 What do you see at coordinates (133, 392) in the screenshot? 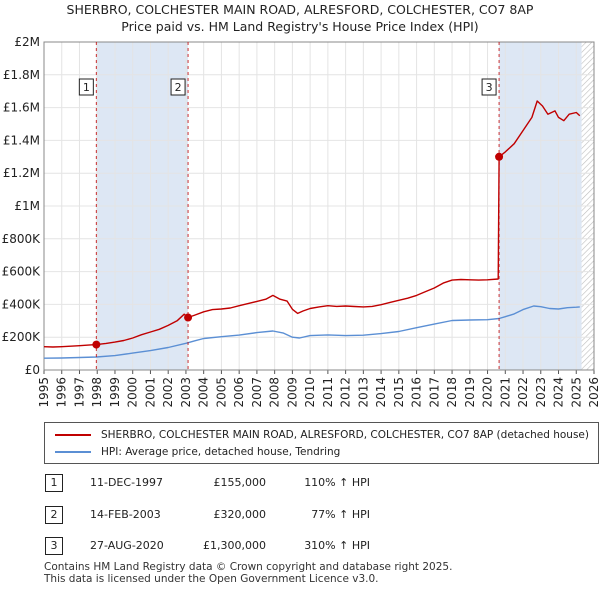
I see `x-tick-label: 2000` at bounding box center [133, 392].